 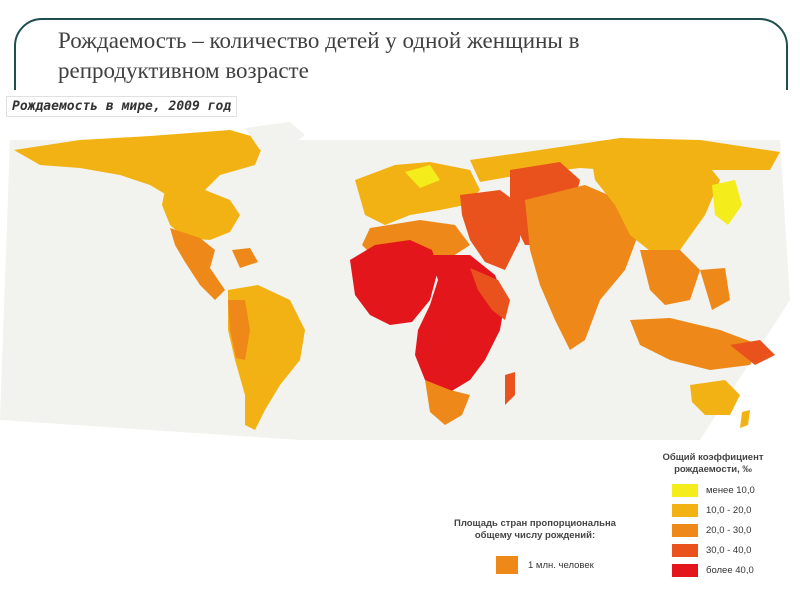 What do you see at coordinates (197, 264) in the screenshot?
I see `region-mexico` at bounding box center [197, 264].